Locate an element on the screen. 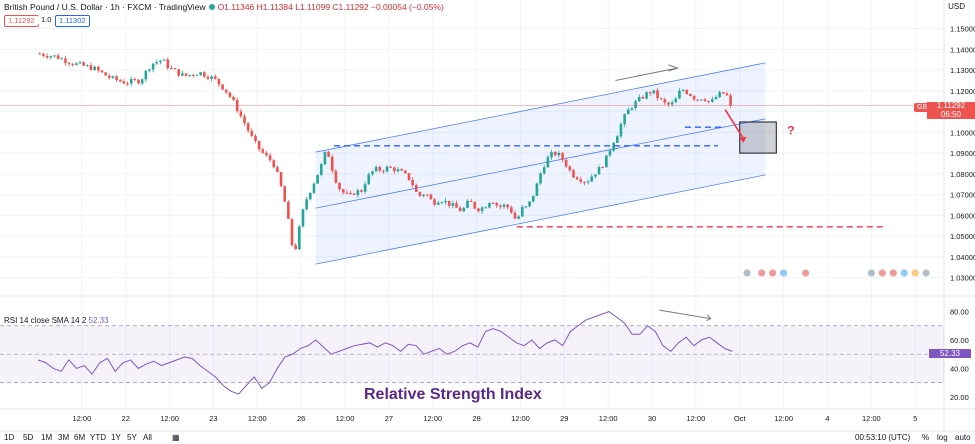 This screenshot has height=444, width=975. range-ytd: YTD is located at coordinates (98, 437).